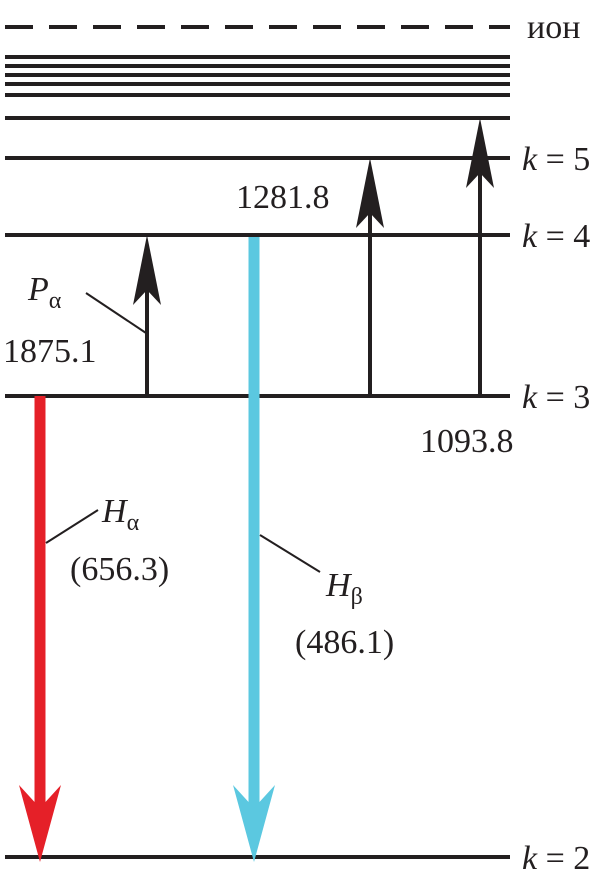 This screenshot has height=885, width=616. Describe the element at coordinates (50, 351) in the screenshot. I see `wavelength-label: 1875.1` at that location.